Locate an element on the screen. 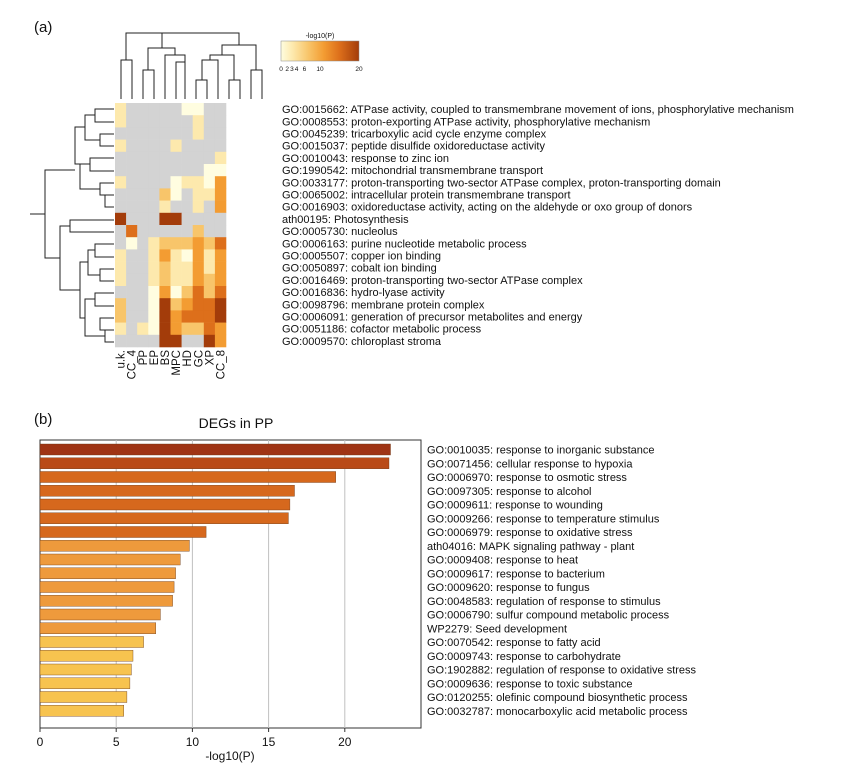 The height and width of the screenshot is (778, 854). heatmap-column-label: PP is located at coordinates (144, 358).